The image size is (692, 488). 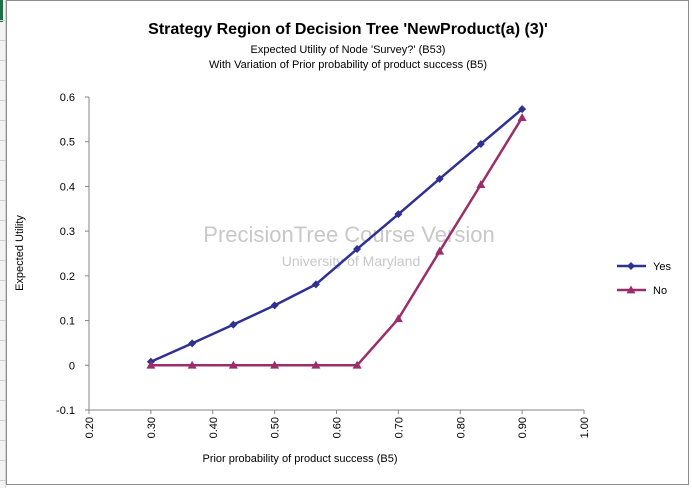 I want to click on legend-marker-yes, so click(x=631, y=266).